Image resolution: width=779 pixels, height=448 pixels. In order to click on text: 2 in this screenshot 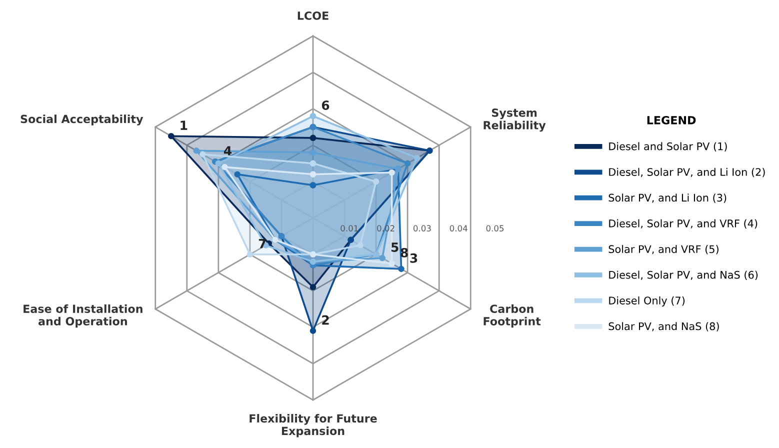, I will do `click(325, 320)`.